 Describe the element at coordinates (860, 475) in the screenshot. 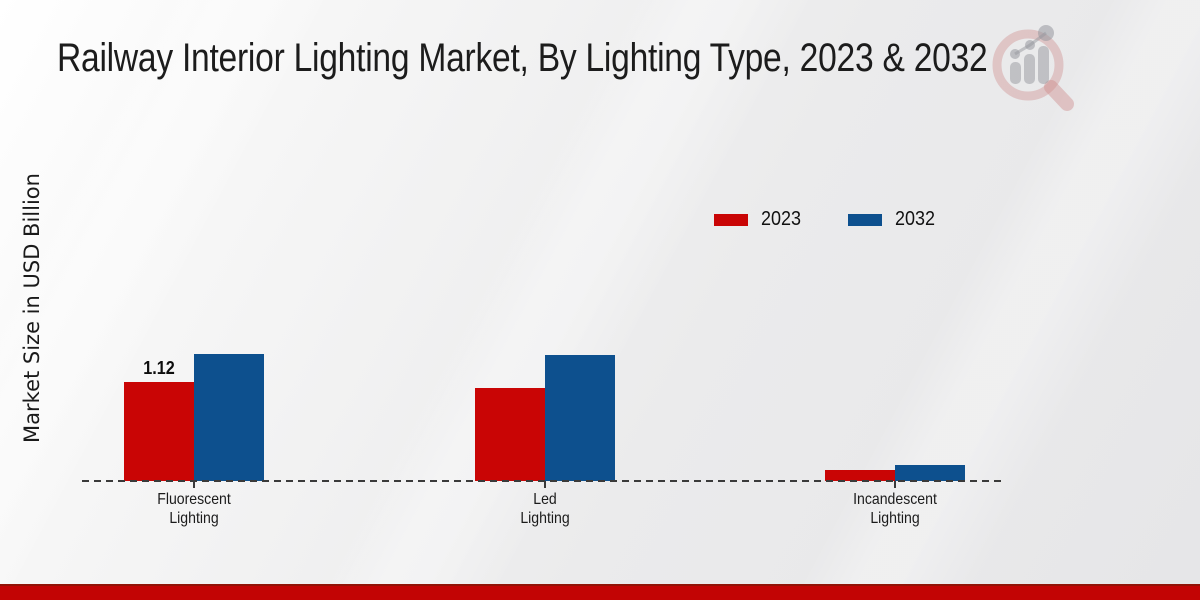

I see `bar-2023-incandescent-lighting` at that location.